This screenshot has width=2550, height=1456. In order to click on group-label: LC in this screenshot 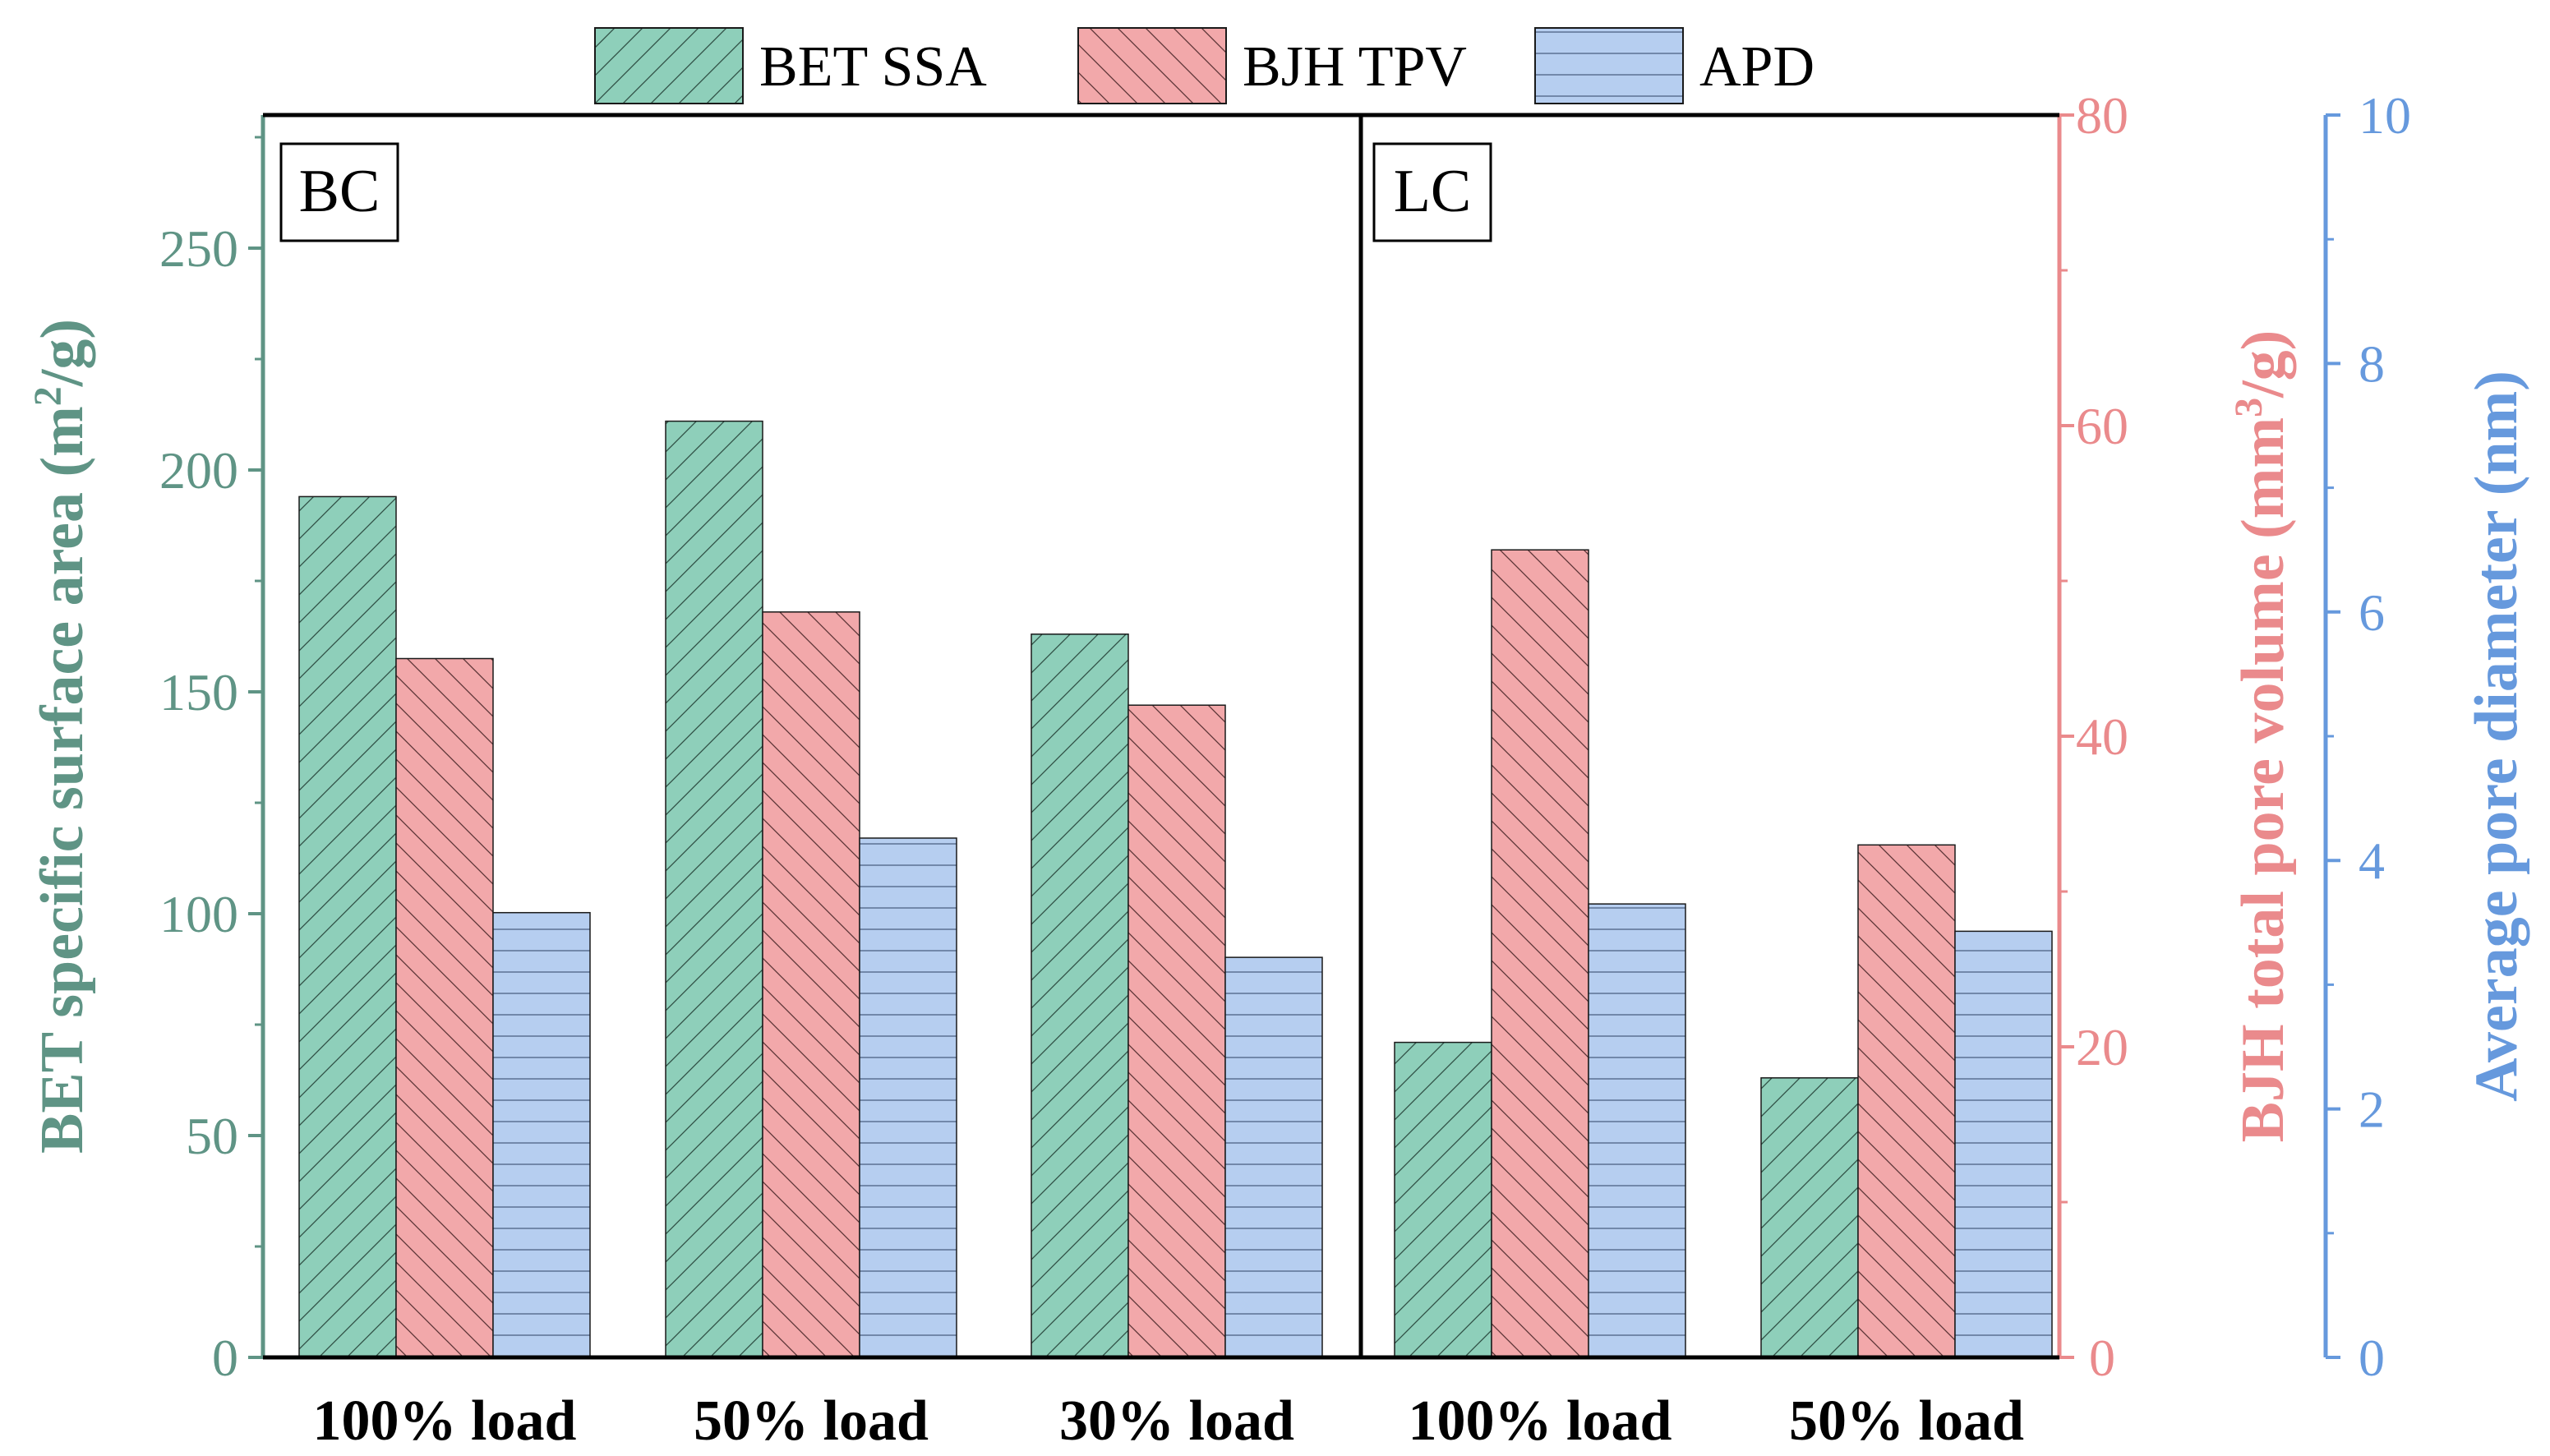, I will do `click(1433, 191)`.